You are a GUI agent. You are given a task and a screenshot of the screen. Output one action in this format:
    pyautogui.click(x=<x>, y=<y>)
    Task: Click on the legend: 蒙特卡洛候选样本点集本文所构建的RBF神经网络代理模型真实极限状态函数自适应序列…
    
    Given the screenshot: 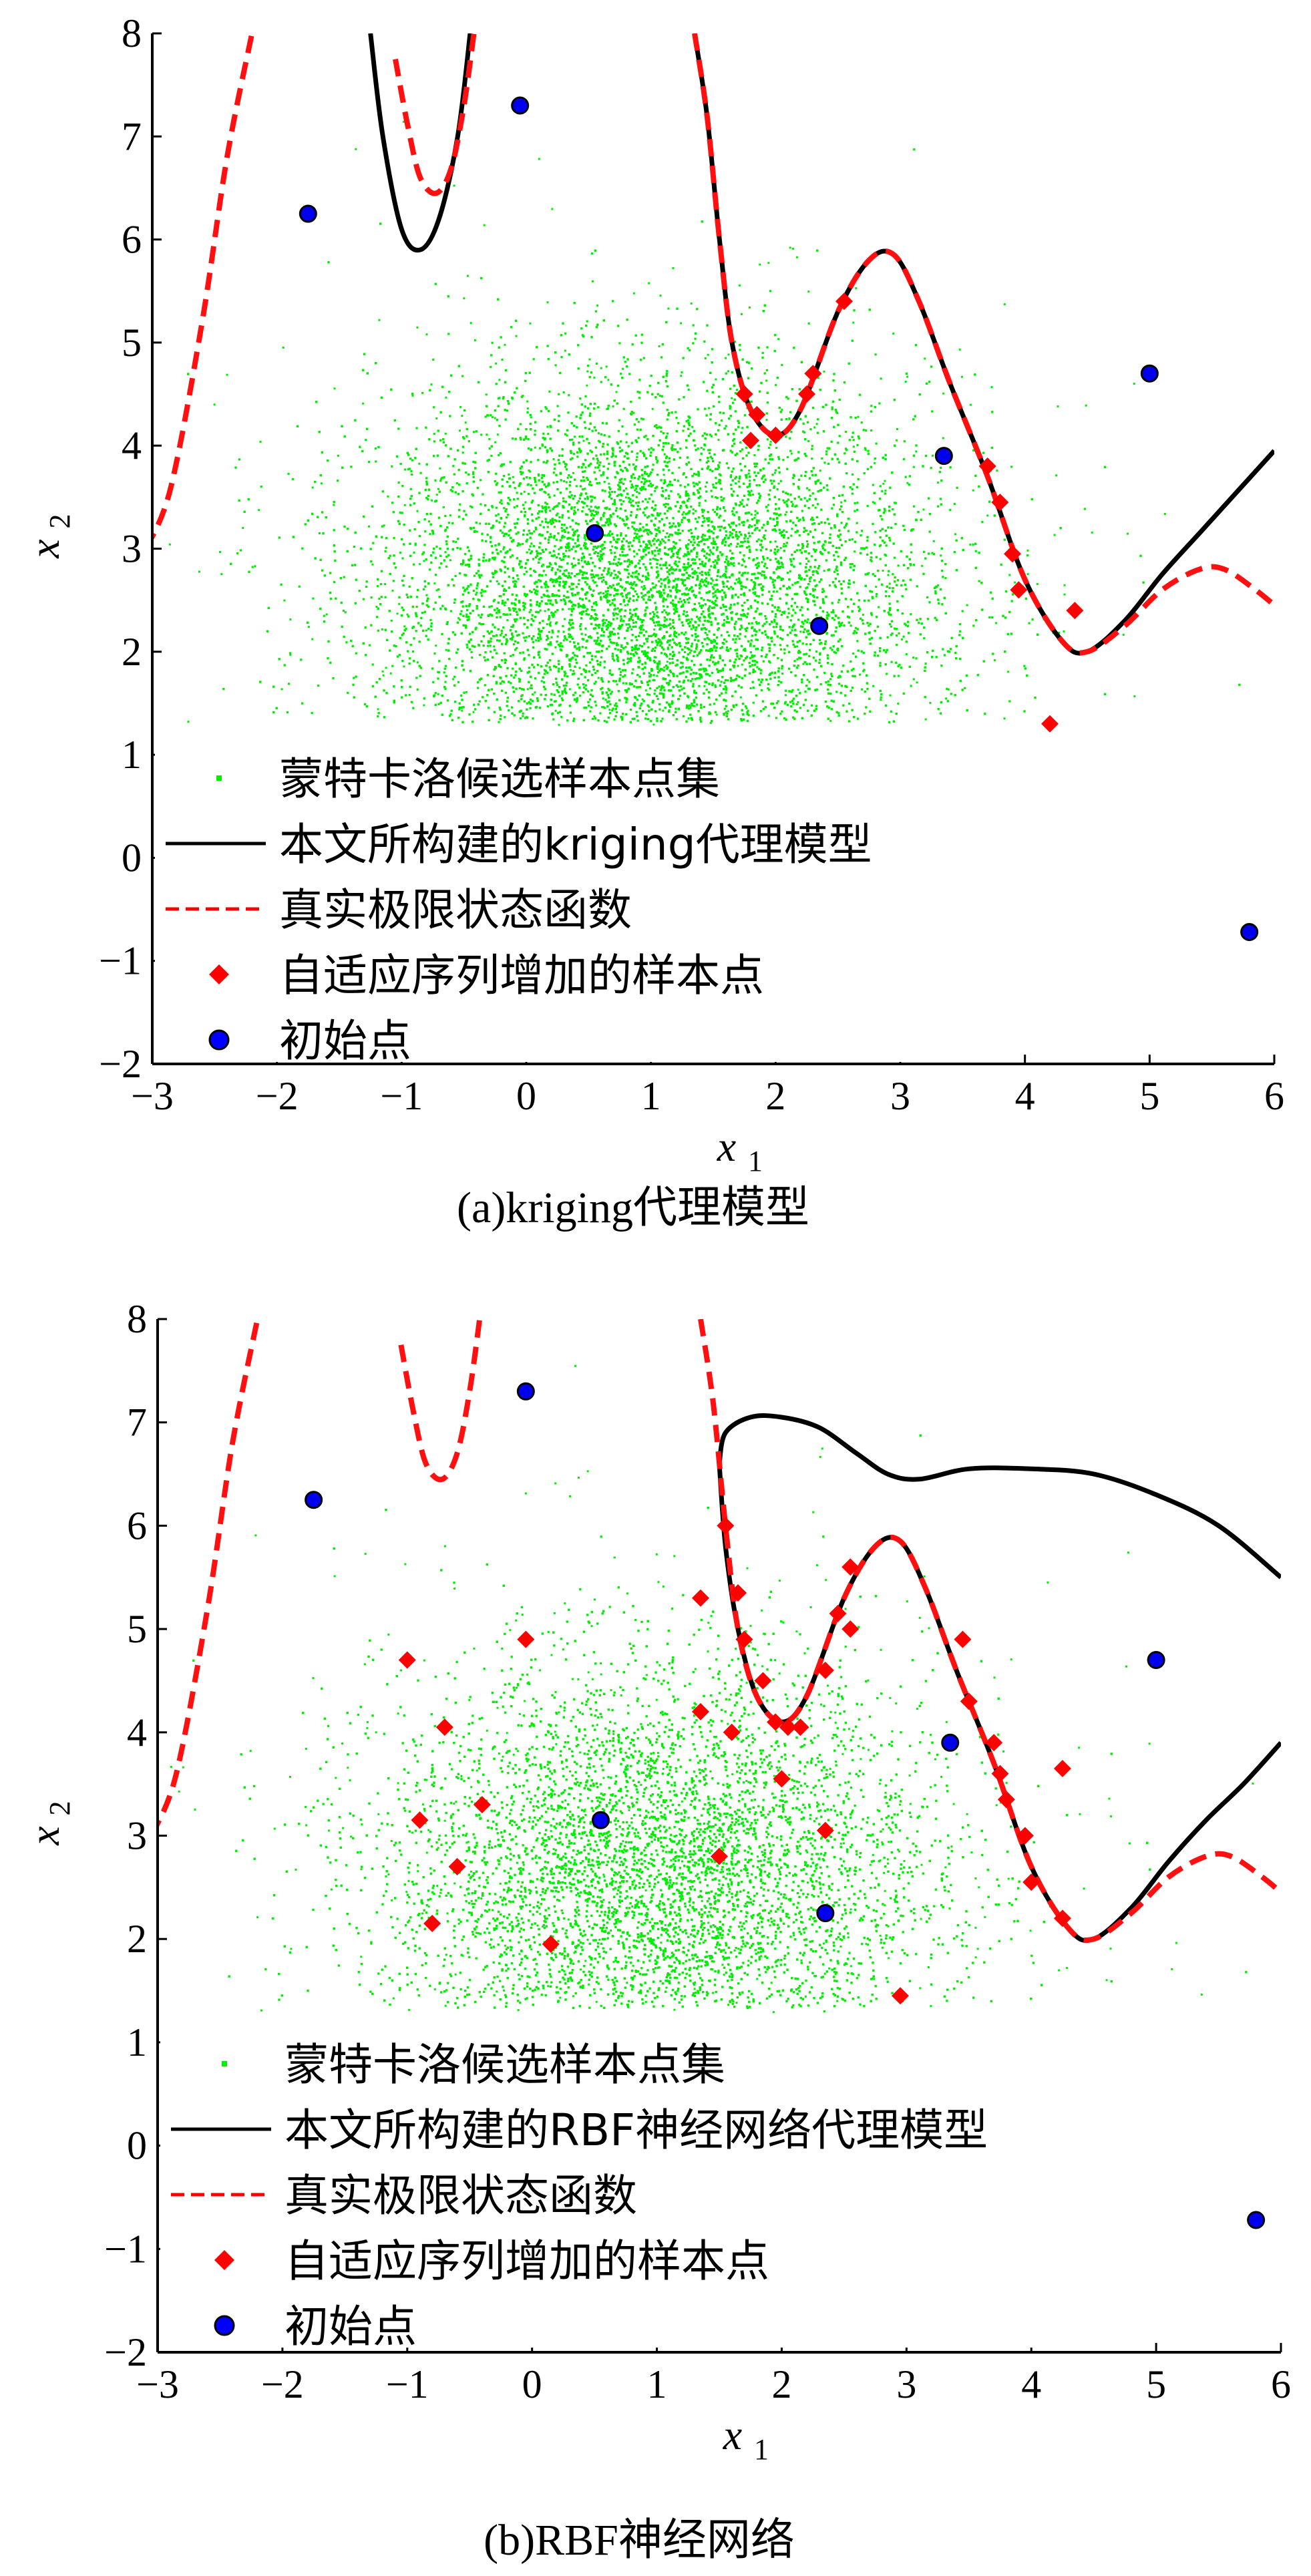 What is the action you would take?
    pyautogui.click(x=641, y=2183)
    